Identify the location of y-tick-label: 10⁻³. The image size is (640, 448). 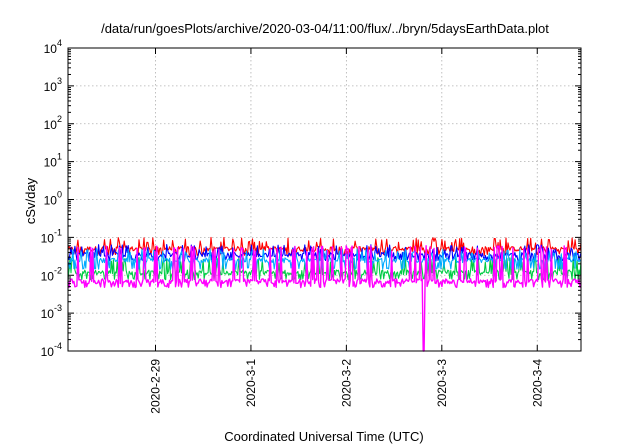
(51, 312).